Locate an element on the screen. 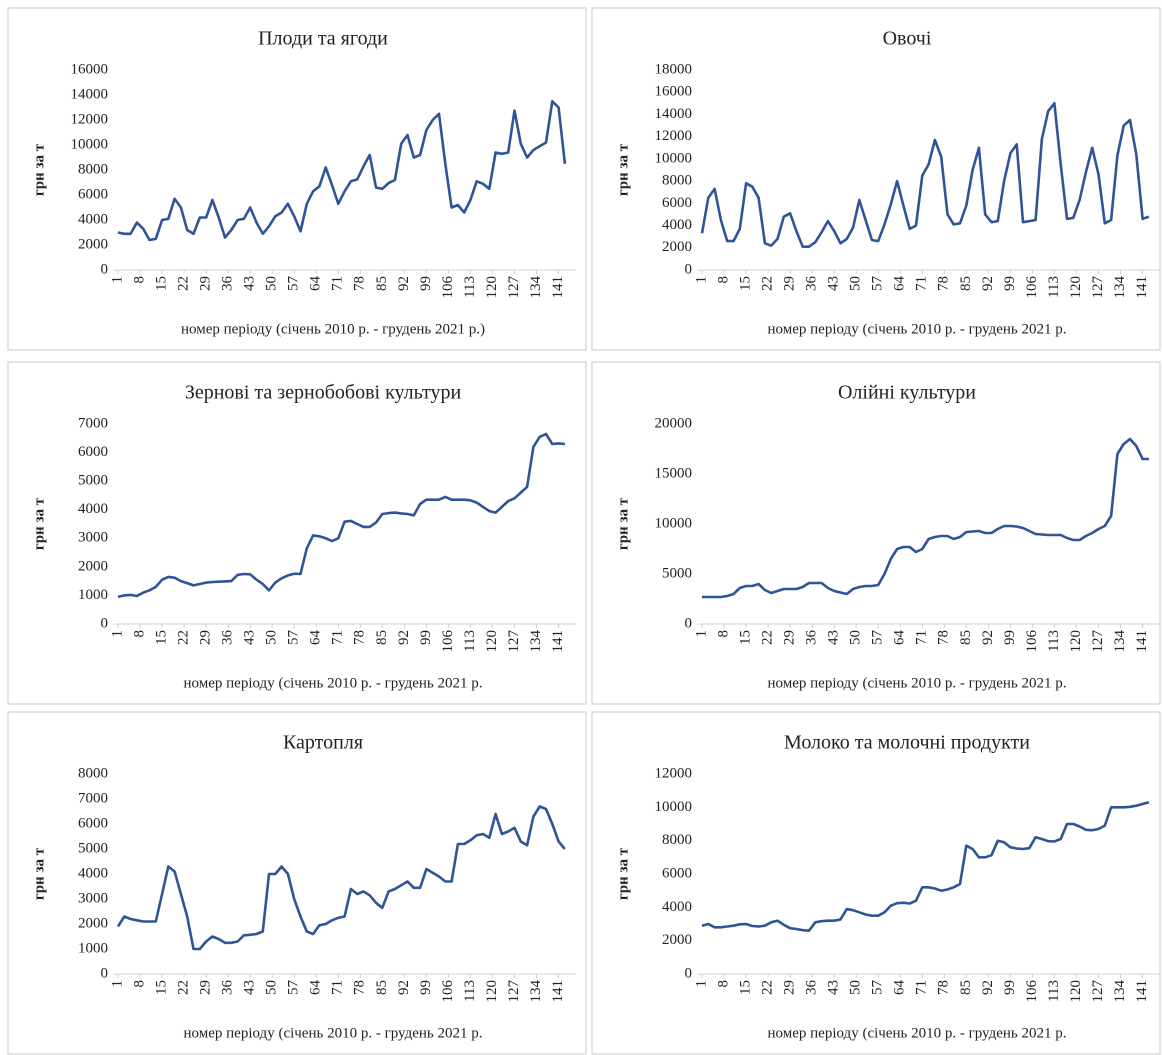 The width and height of the screenshot is (1162, 1055). chart-title: Овочі is located at coordinates (907, 39).